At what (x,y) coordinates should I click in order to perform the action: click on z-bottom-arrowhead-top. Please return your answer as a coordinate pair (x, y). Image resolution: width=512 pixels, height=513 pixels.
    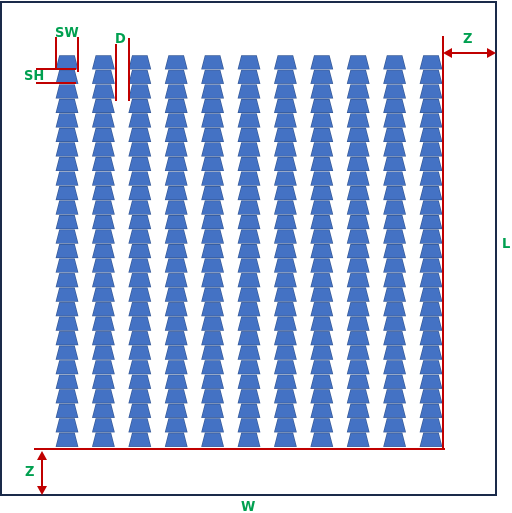
    Looking at the image, I should click on (42, 455).